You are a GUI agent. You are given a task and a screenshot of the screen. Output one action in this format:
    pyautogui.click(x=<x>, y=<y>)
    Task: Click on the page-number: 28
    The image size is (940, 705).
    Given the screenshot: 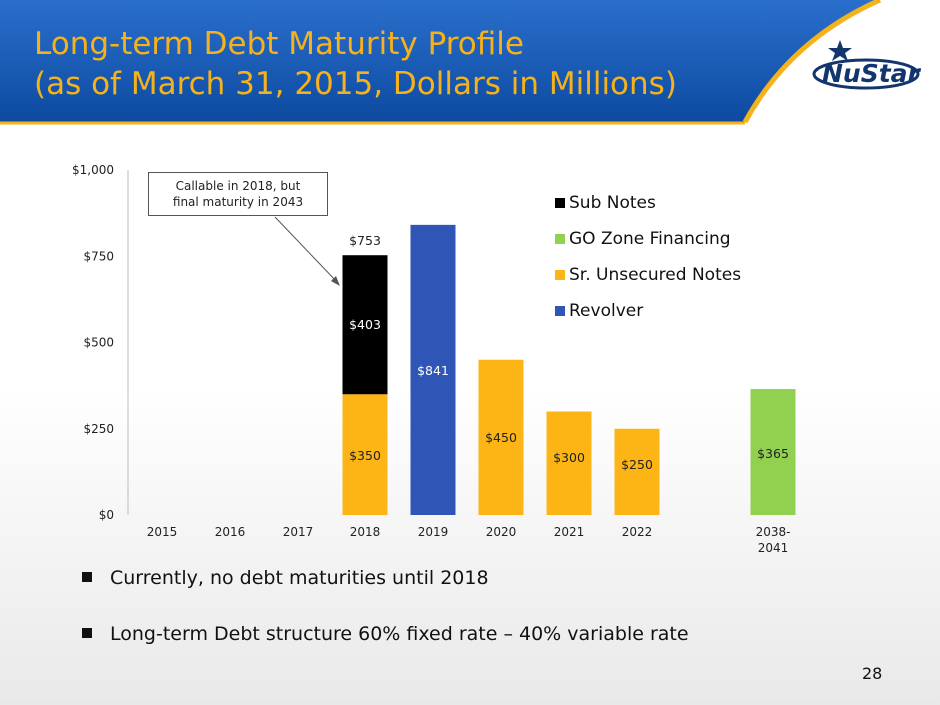 What is the action you would take?
    pyautogui.click(x=872, y=673)
    